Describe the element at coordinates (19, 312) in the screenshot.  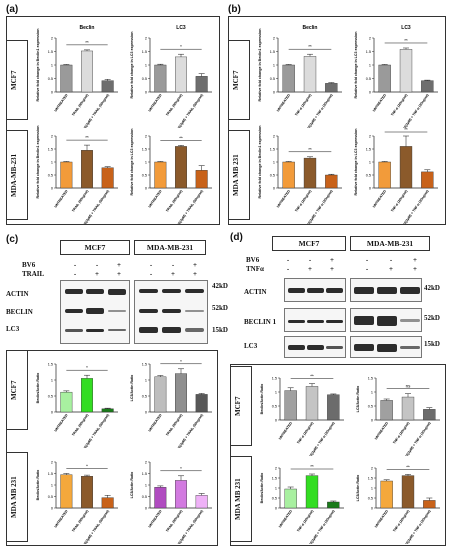
I see `label-c-beclin: BECLIN` at that location.